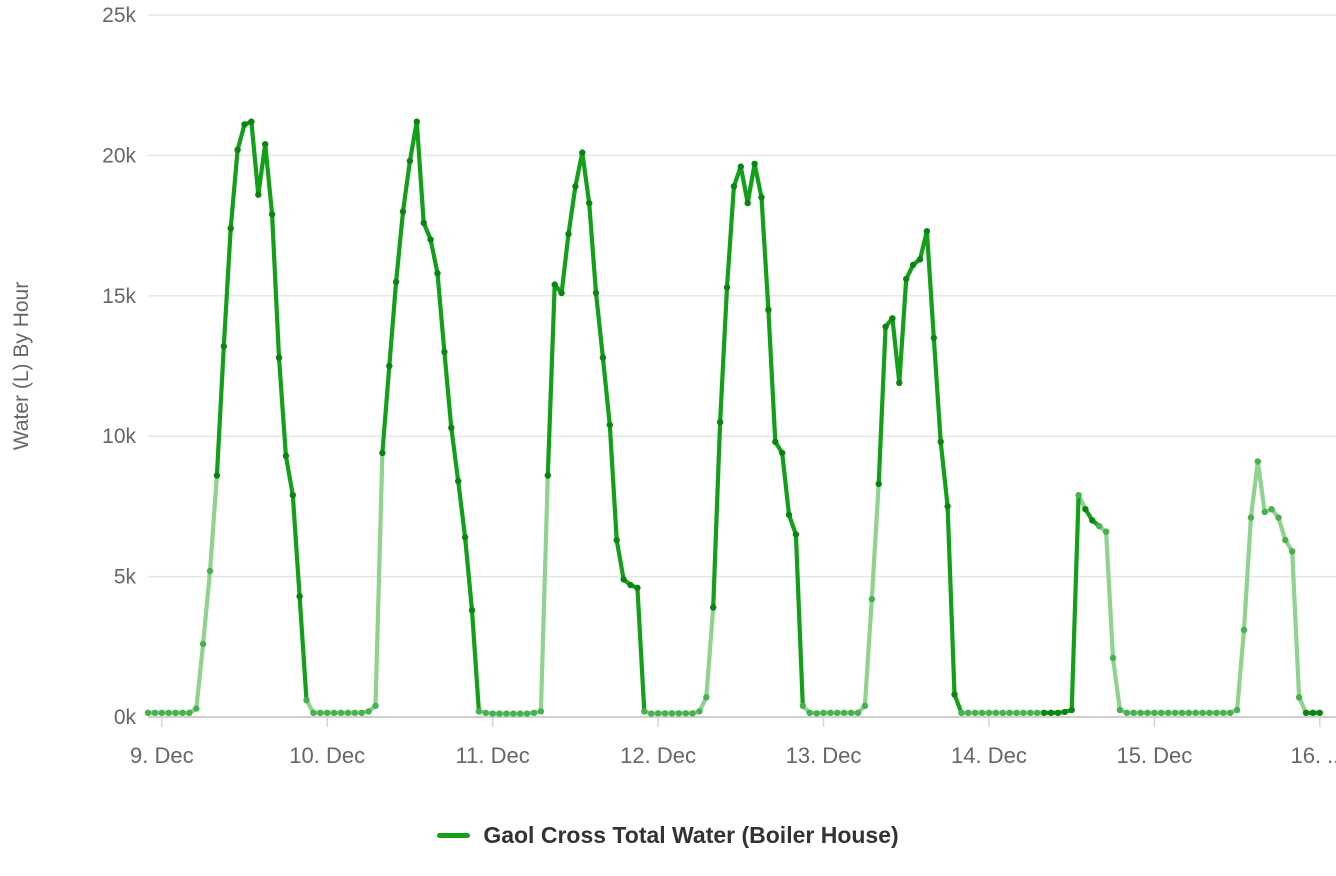  What do you see at coordinates (119, 155) in the screenshot?
I see `y-axis-tick-label: 20k` at bounding box center [119, 155].